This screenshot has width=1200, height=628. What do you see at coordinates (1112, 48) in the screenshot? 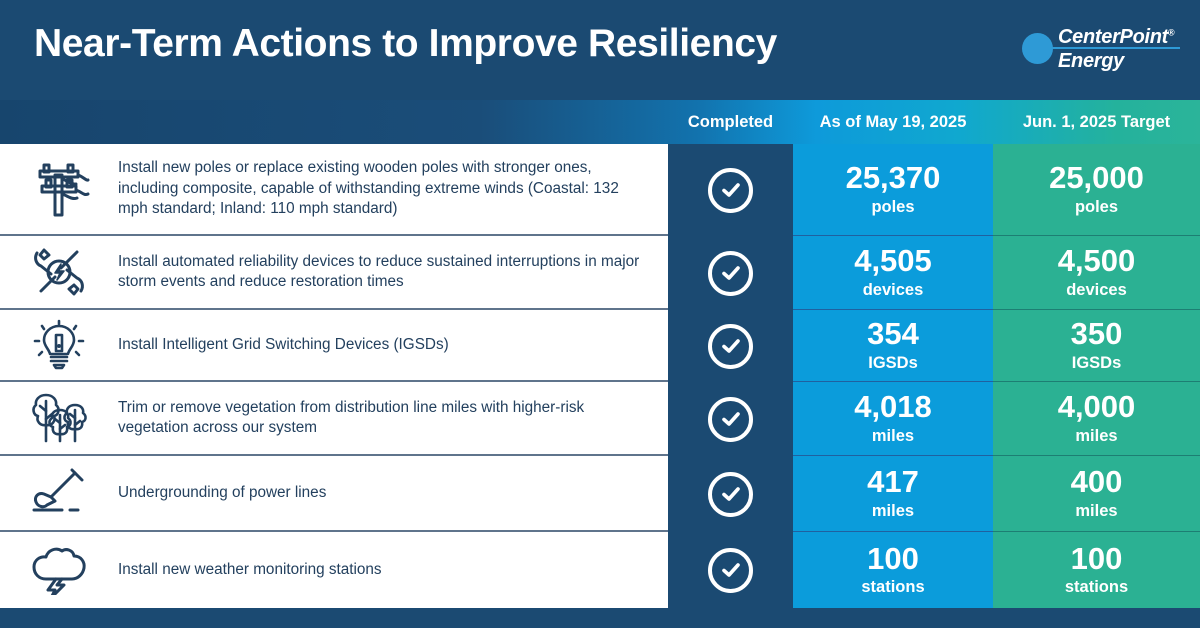
I see `logo-rule` at bounding box center [1112, 48].